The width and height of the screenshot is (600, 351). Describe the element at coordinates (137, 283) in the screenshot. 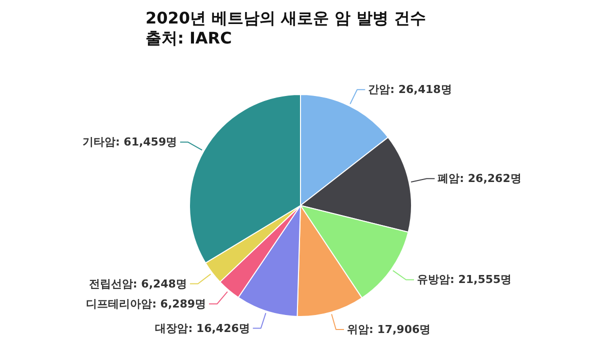

I see `slice-label: 전립선암: 6,248명` at that location.